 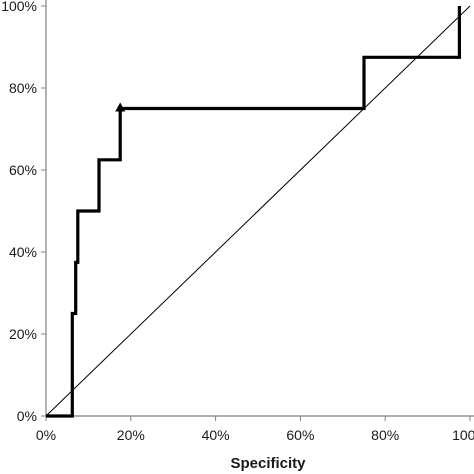 What do you see at coordinates (255, 435) in the screenshot?
I see `x-tick-labels: 0% 20% 40% 60% 80% 100%` at bounding box center [255, 435].